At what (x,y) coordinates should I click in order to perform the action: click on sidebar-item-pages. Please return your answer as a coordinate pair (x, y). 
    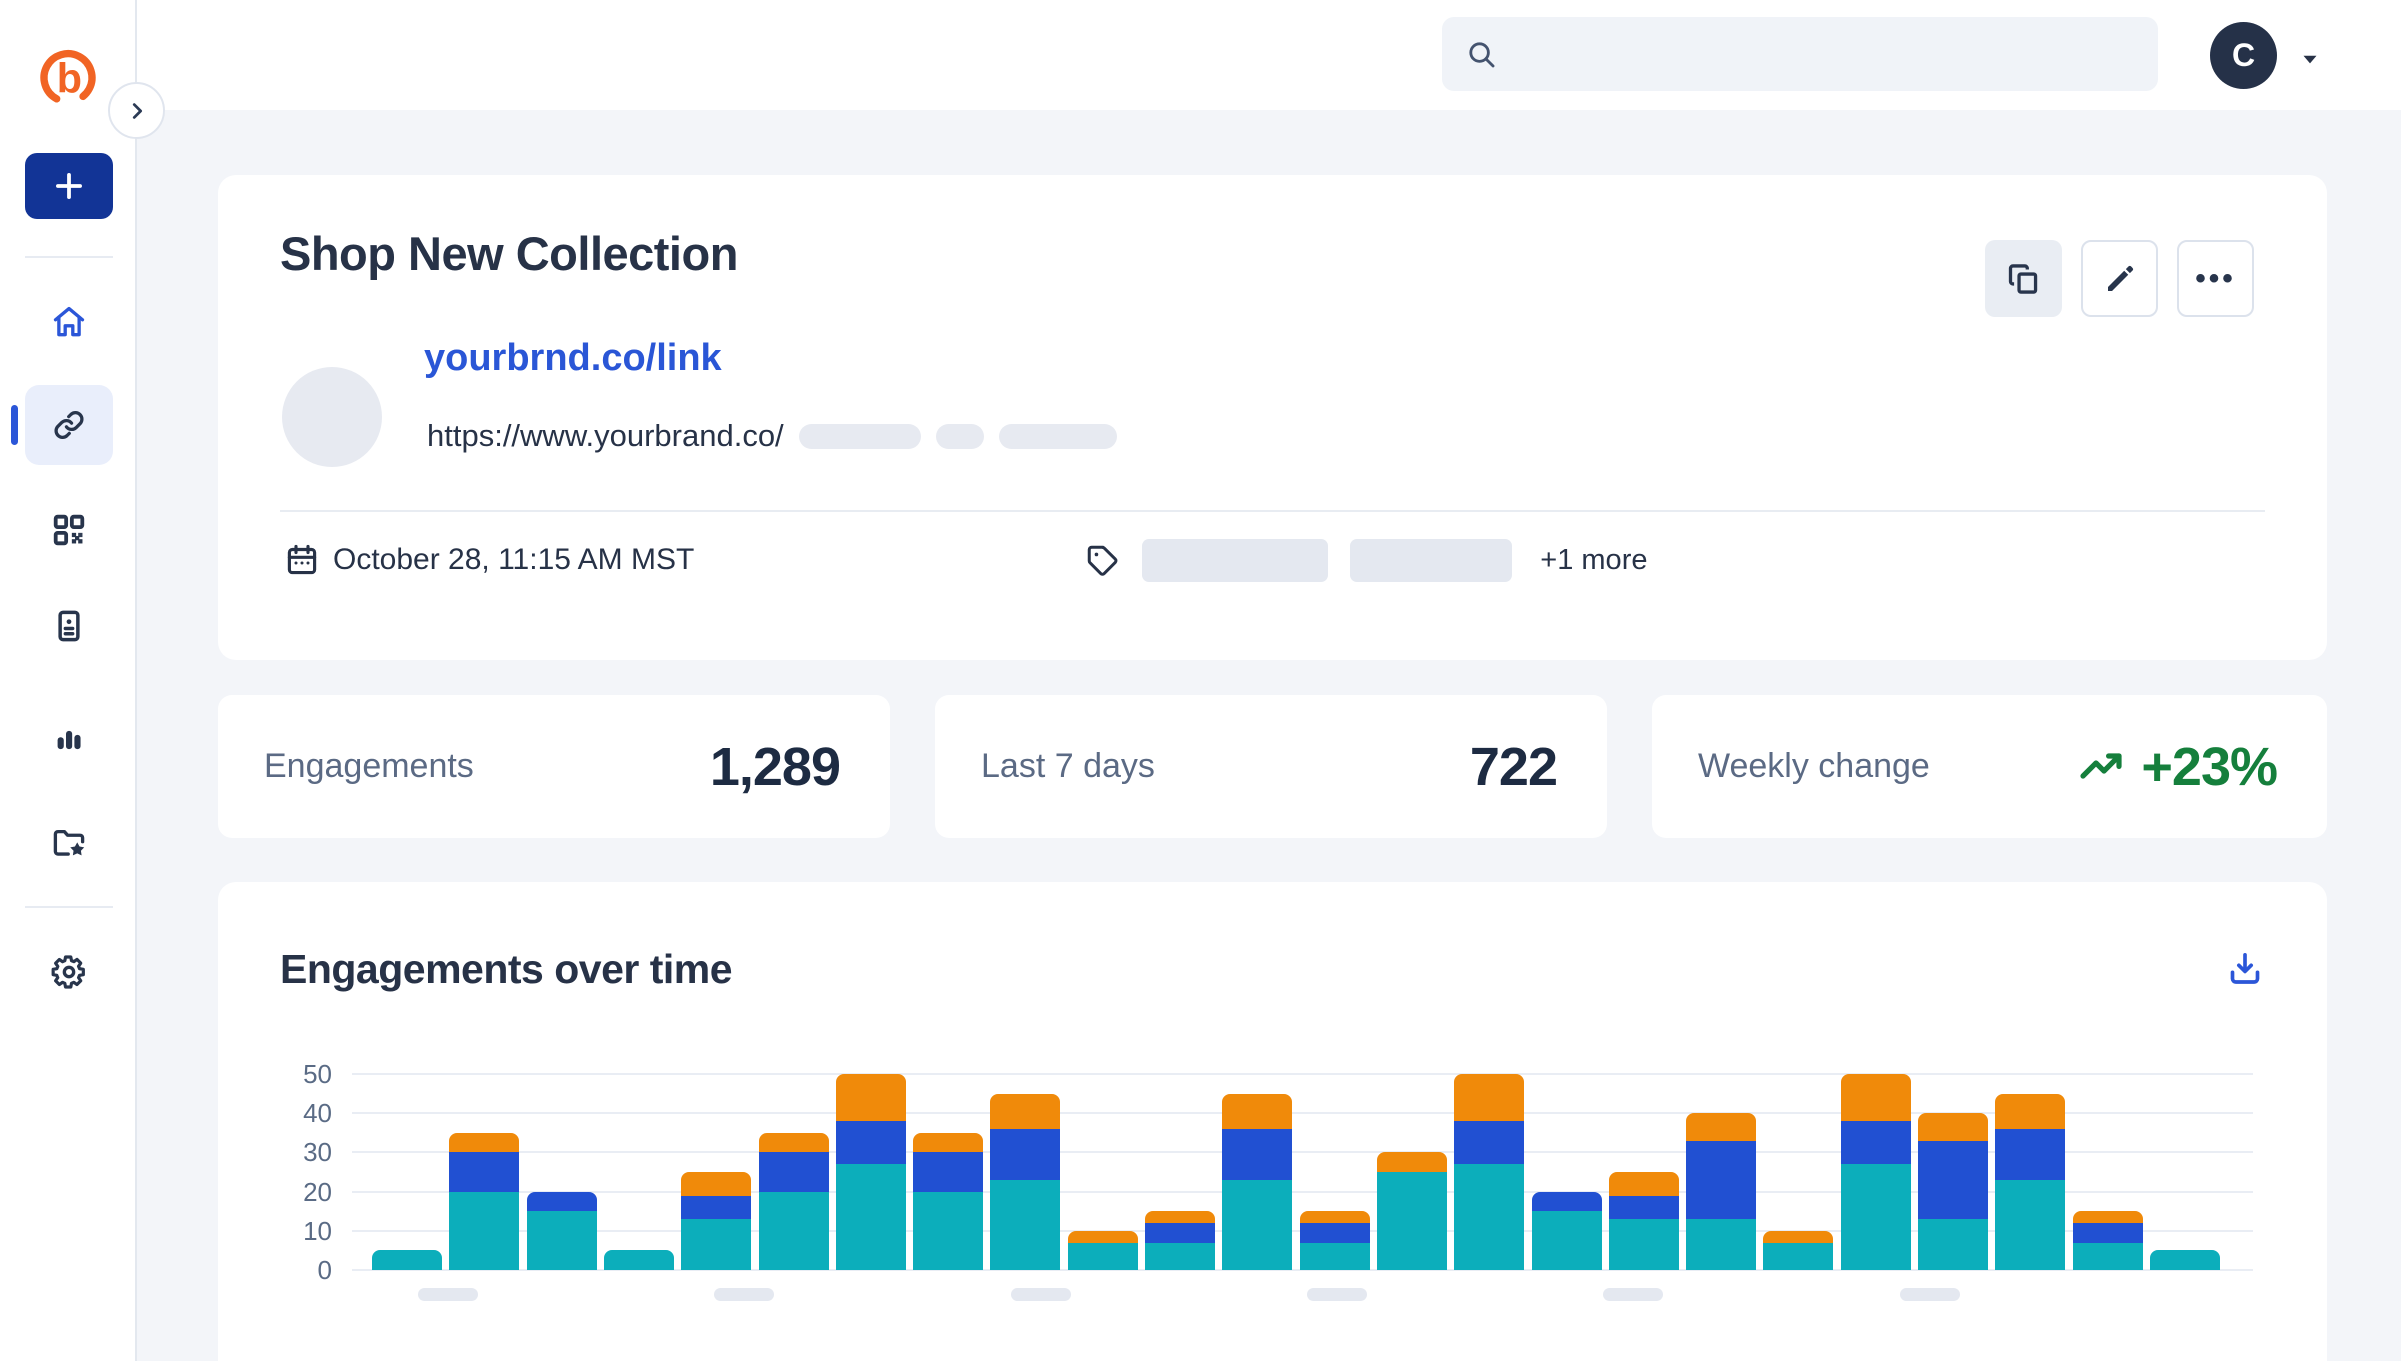
    Looking at the image, I should click on (69, 626).